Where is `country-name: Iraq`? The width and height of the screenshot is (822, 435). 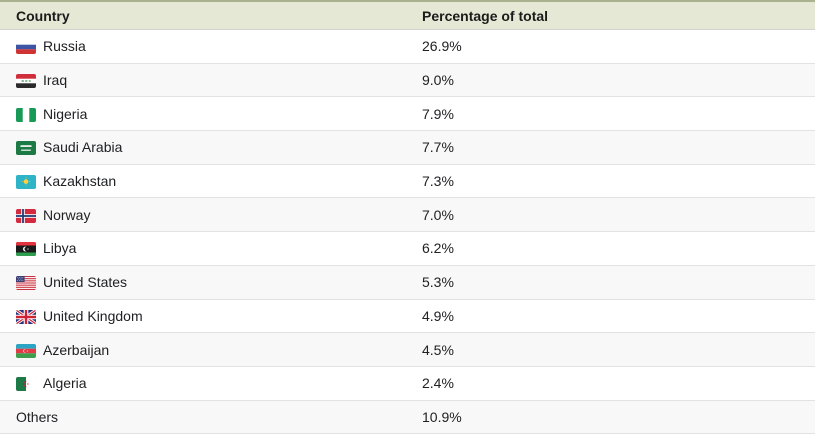 country-name: Iraq is located at coordinates (55, 80).